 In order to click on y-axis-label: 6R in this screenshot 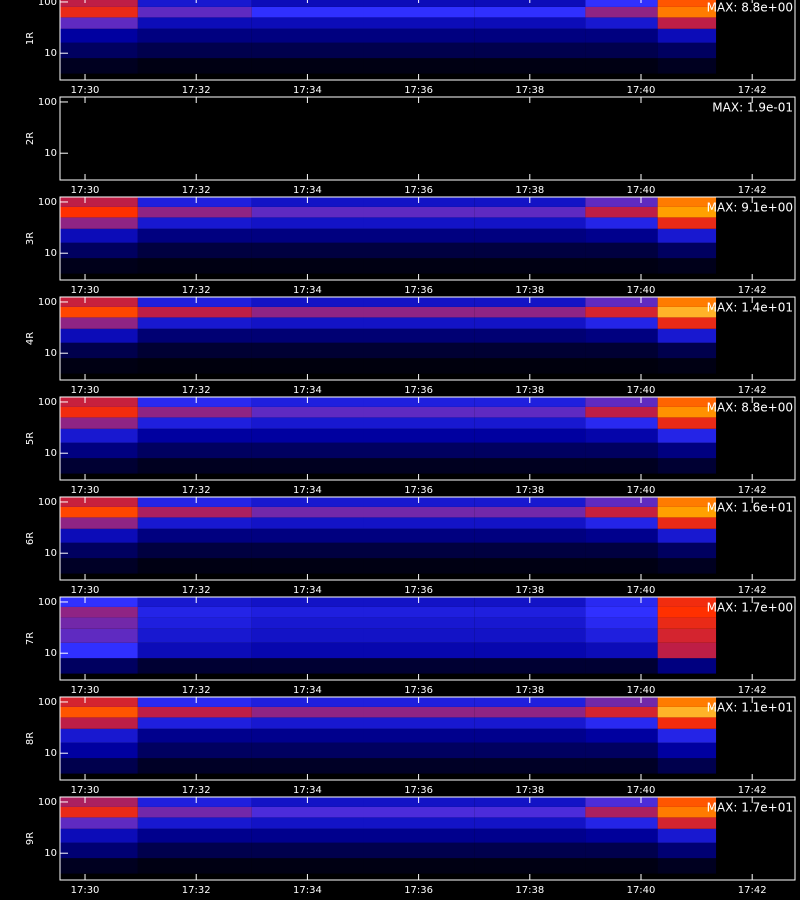, I will do `click(30, 538)`.